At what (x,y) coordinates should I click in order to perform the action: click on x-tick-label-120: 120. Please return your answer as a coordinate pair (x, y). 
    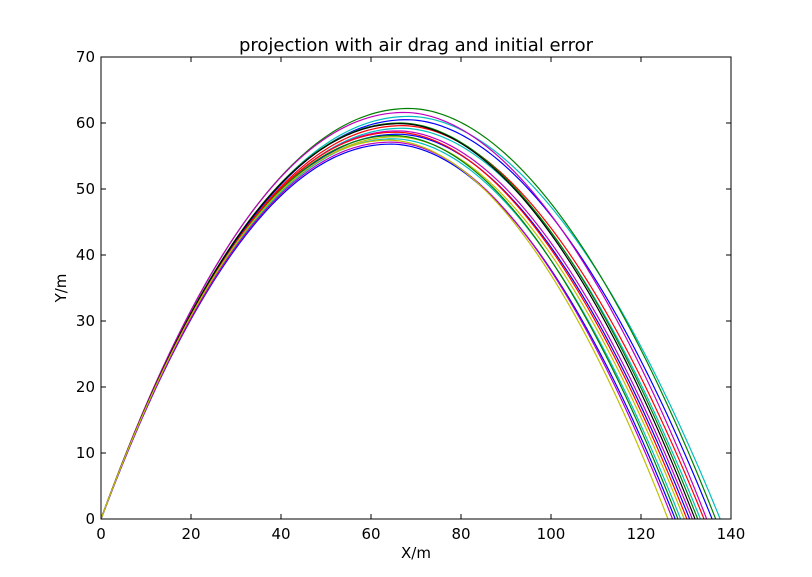
    Looking at the image, I should click on (641, 534).